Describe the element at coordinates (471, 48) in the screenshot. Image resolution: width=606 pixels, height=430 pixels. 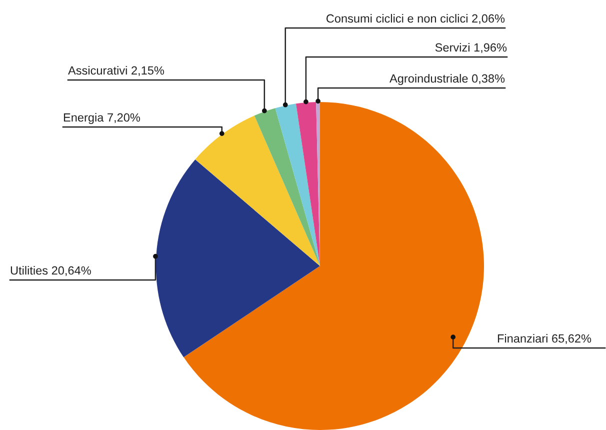
I see `slice-label: Servizi 1,96%` at that location.